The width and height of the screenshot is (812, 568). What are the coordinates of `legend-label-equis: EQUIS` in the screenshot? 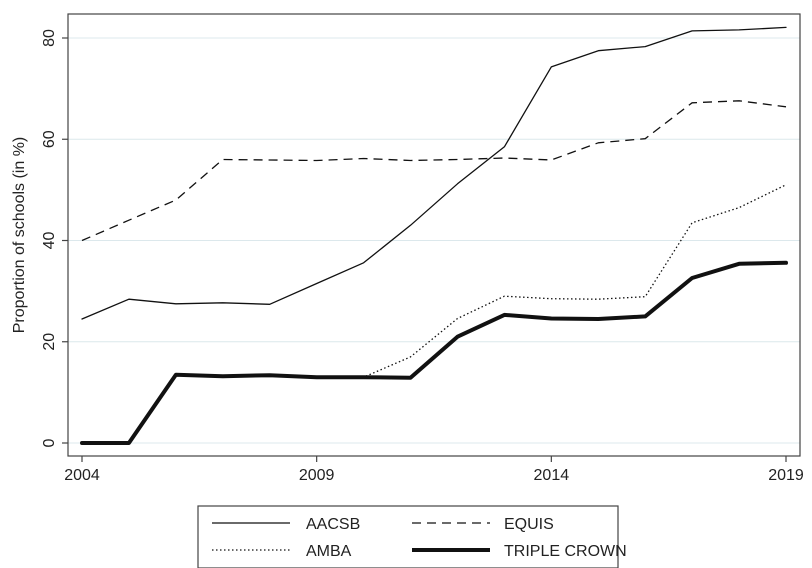 It's located at (529, 524).